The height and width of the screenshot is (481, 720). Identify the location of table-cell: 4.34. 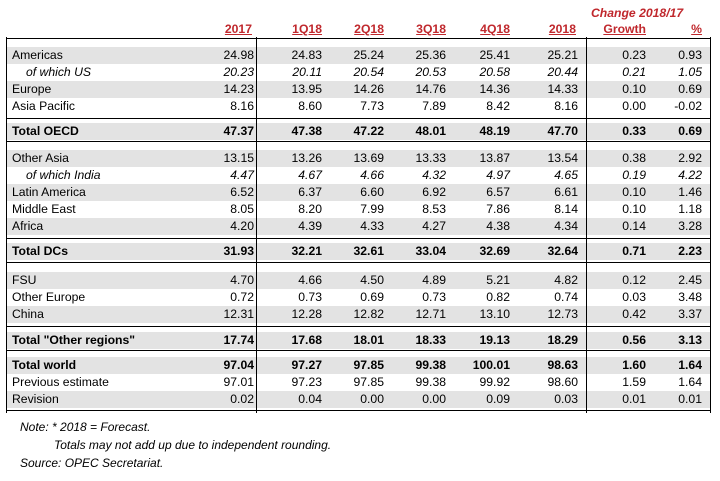
(566, 226).